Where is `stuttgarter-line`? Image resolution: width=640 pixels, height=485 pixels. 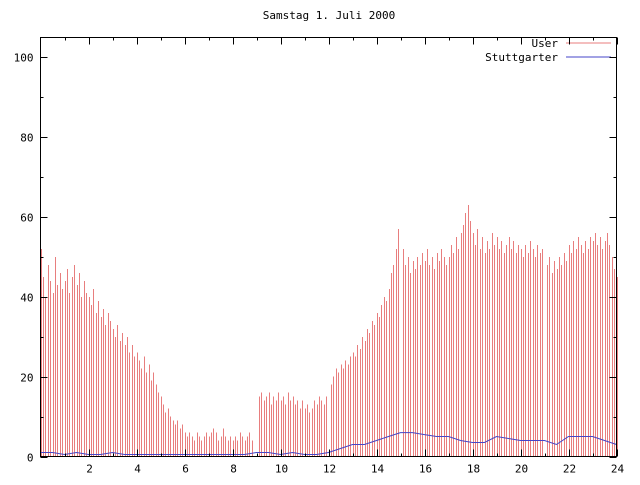 stuttgarter-line is located at coordinates (328, 444).